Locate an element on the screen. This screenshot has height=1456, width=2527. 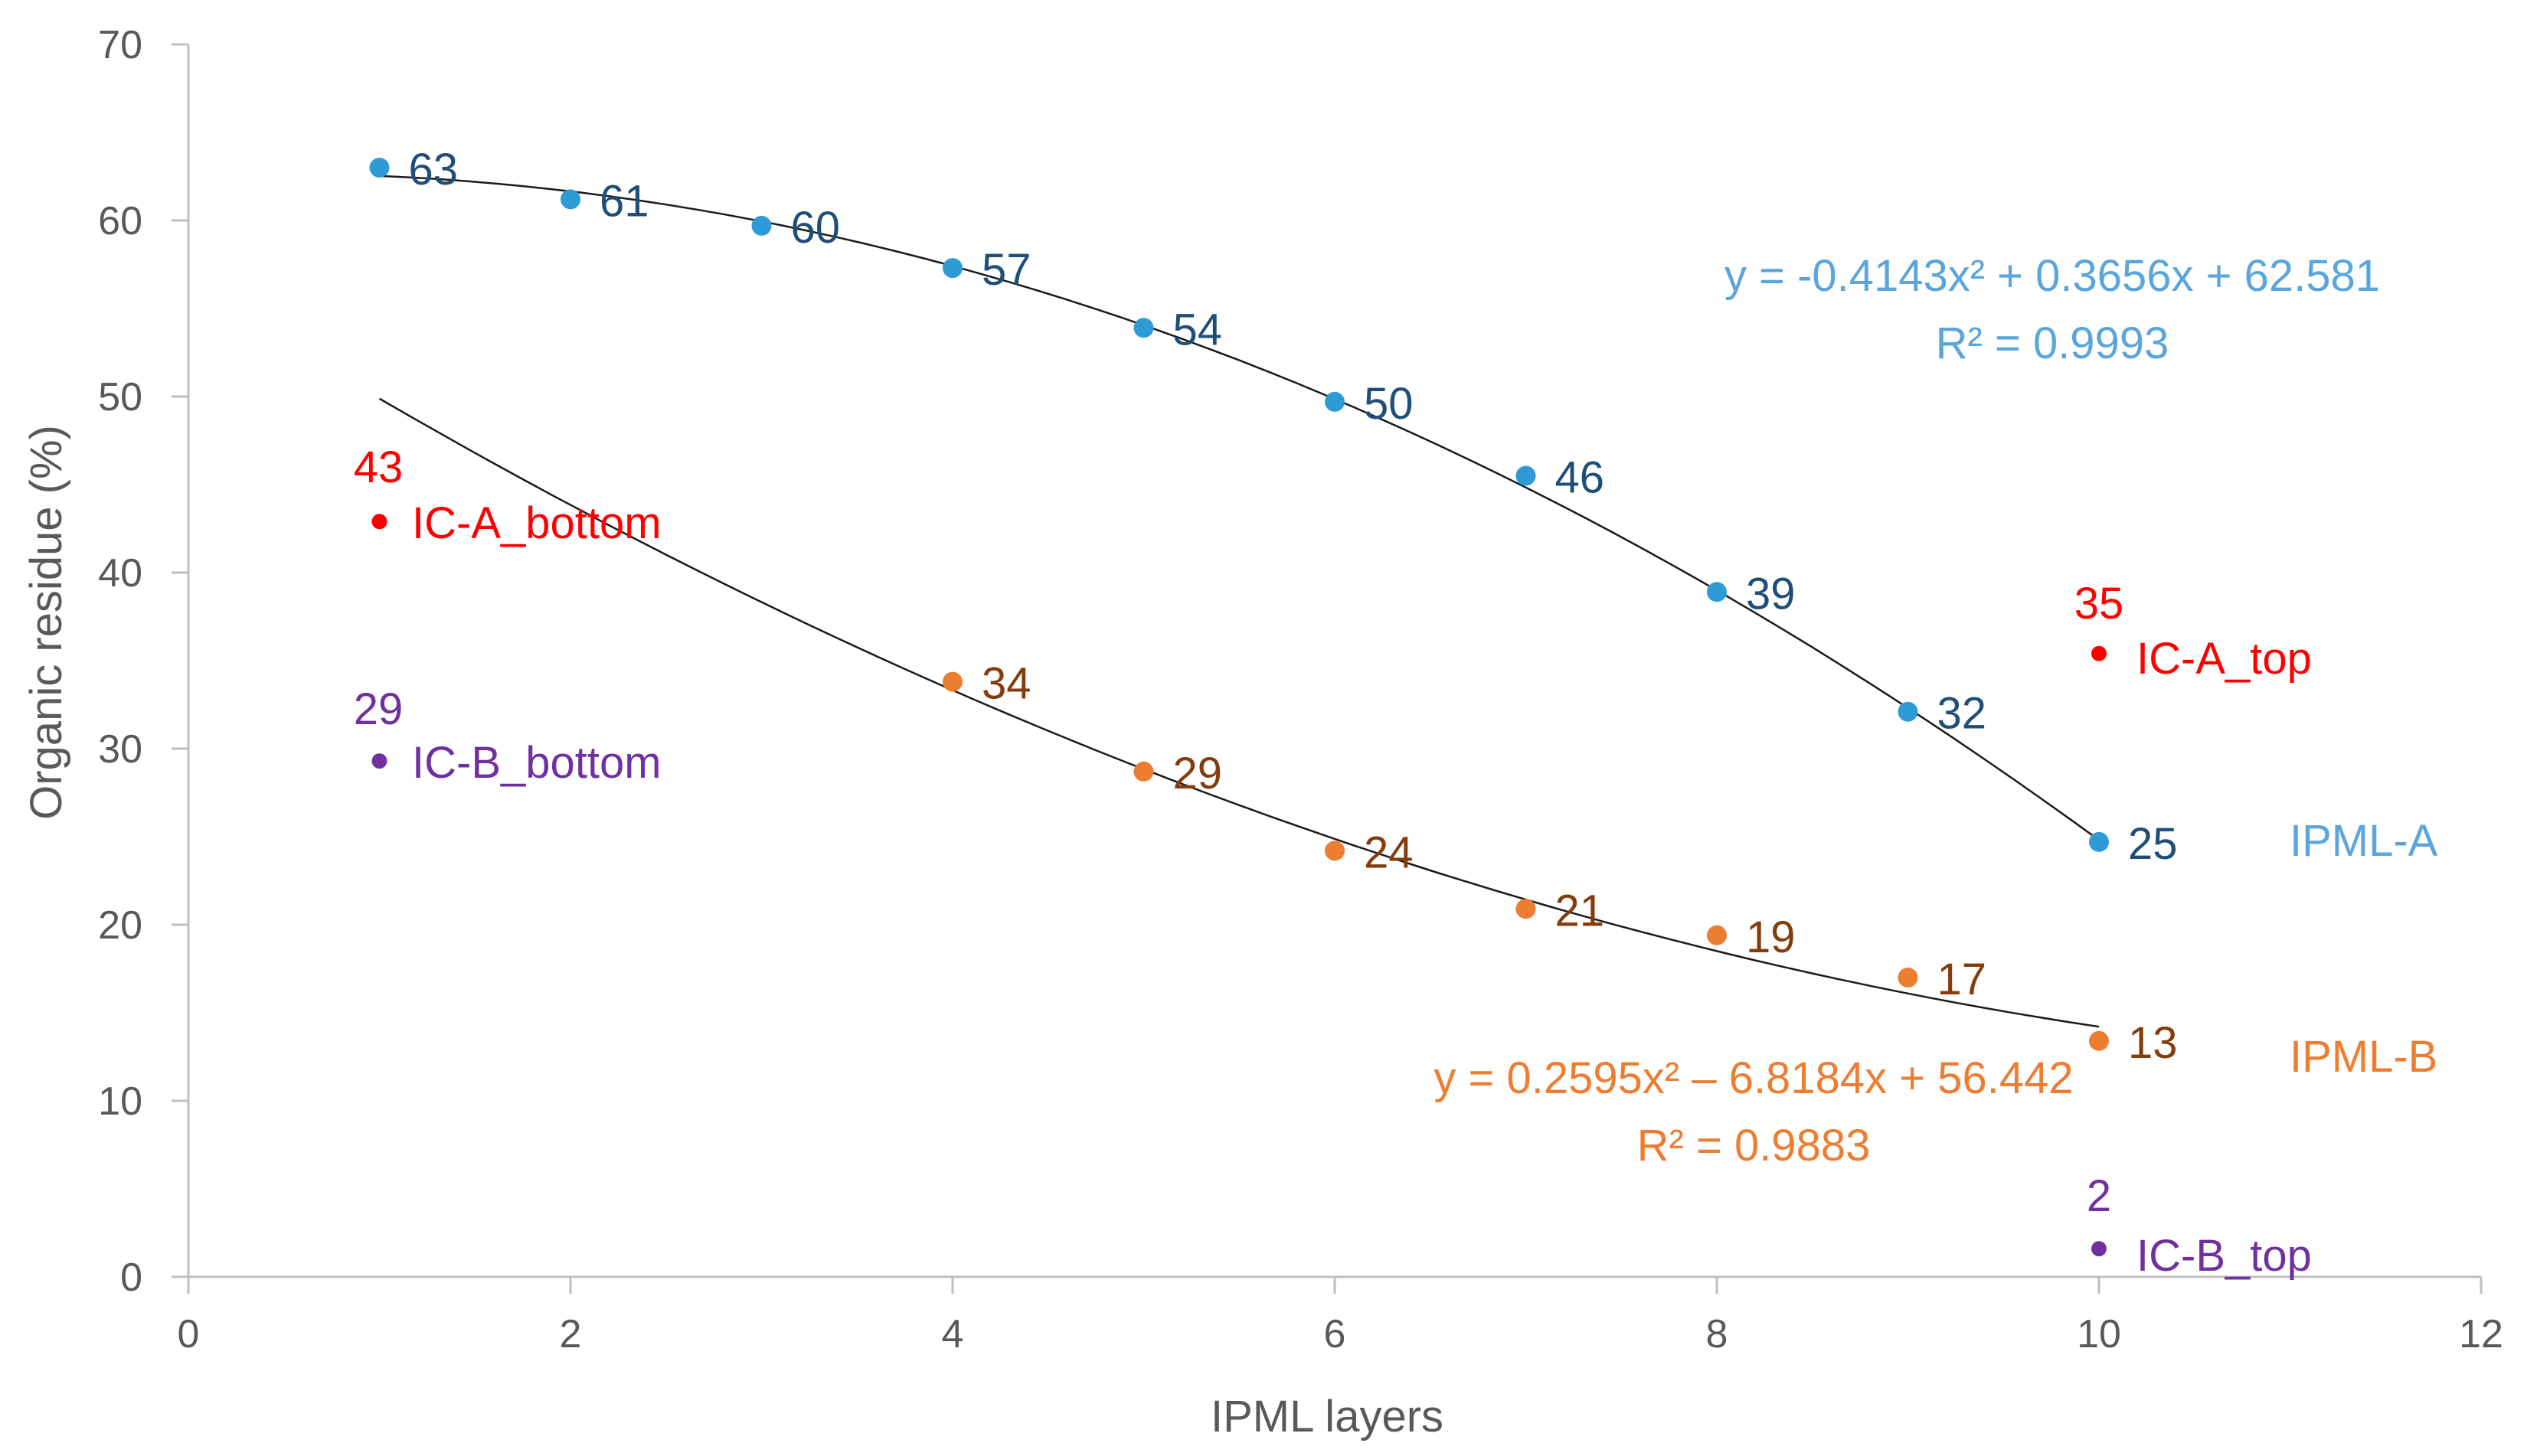
ipml-a-value-label: 61 is located at coordinates (624, 201).